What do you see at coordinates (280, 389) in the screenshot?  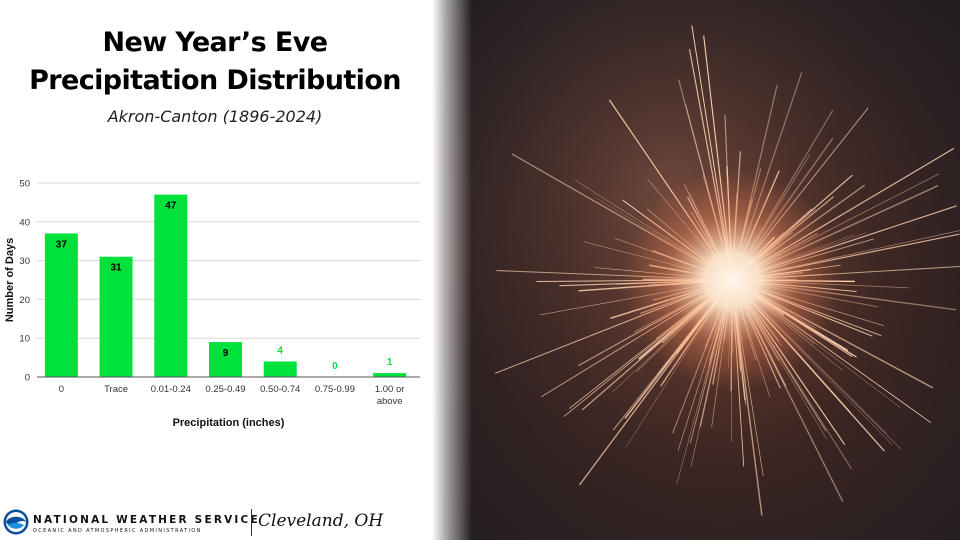 I see `x-tick-label: 0.50-0.74` at bounding box center [280, 389].